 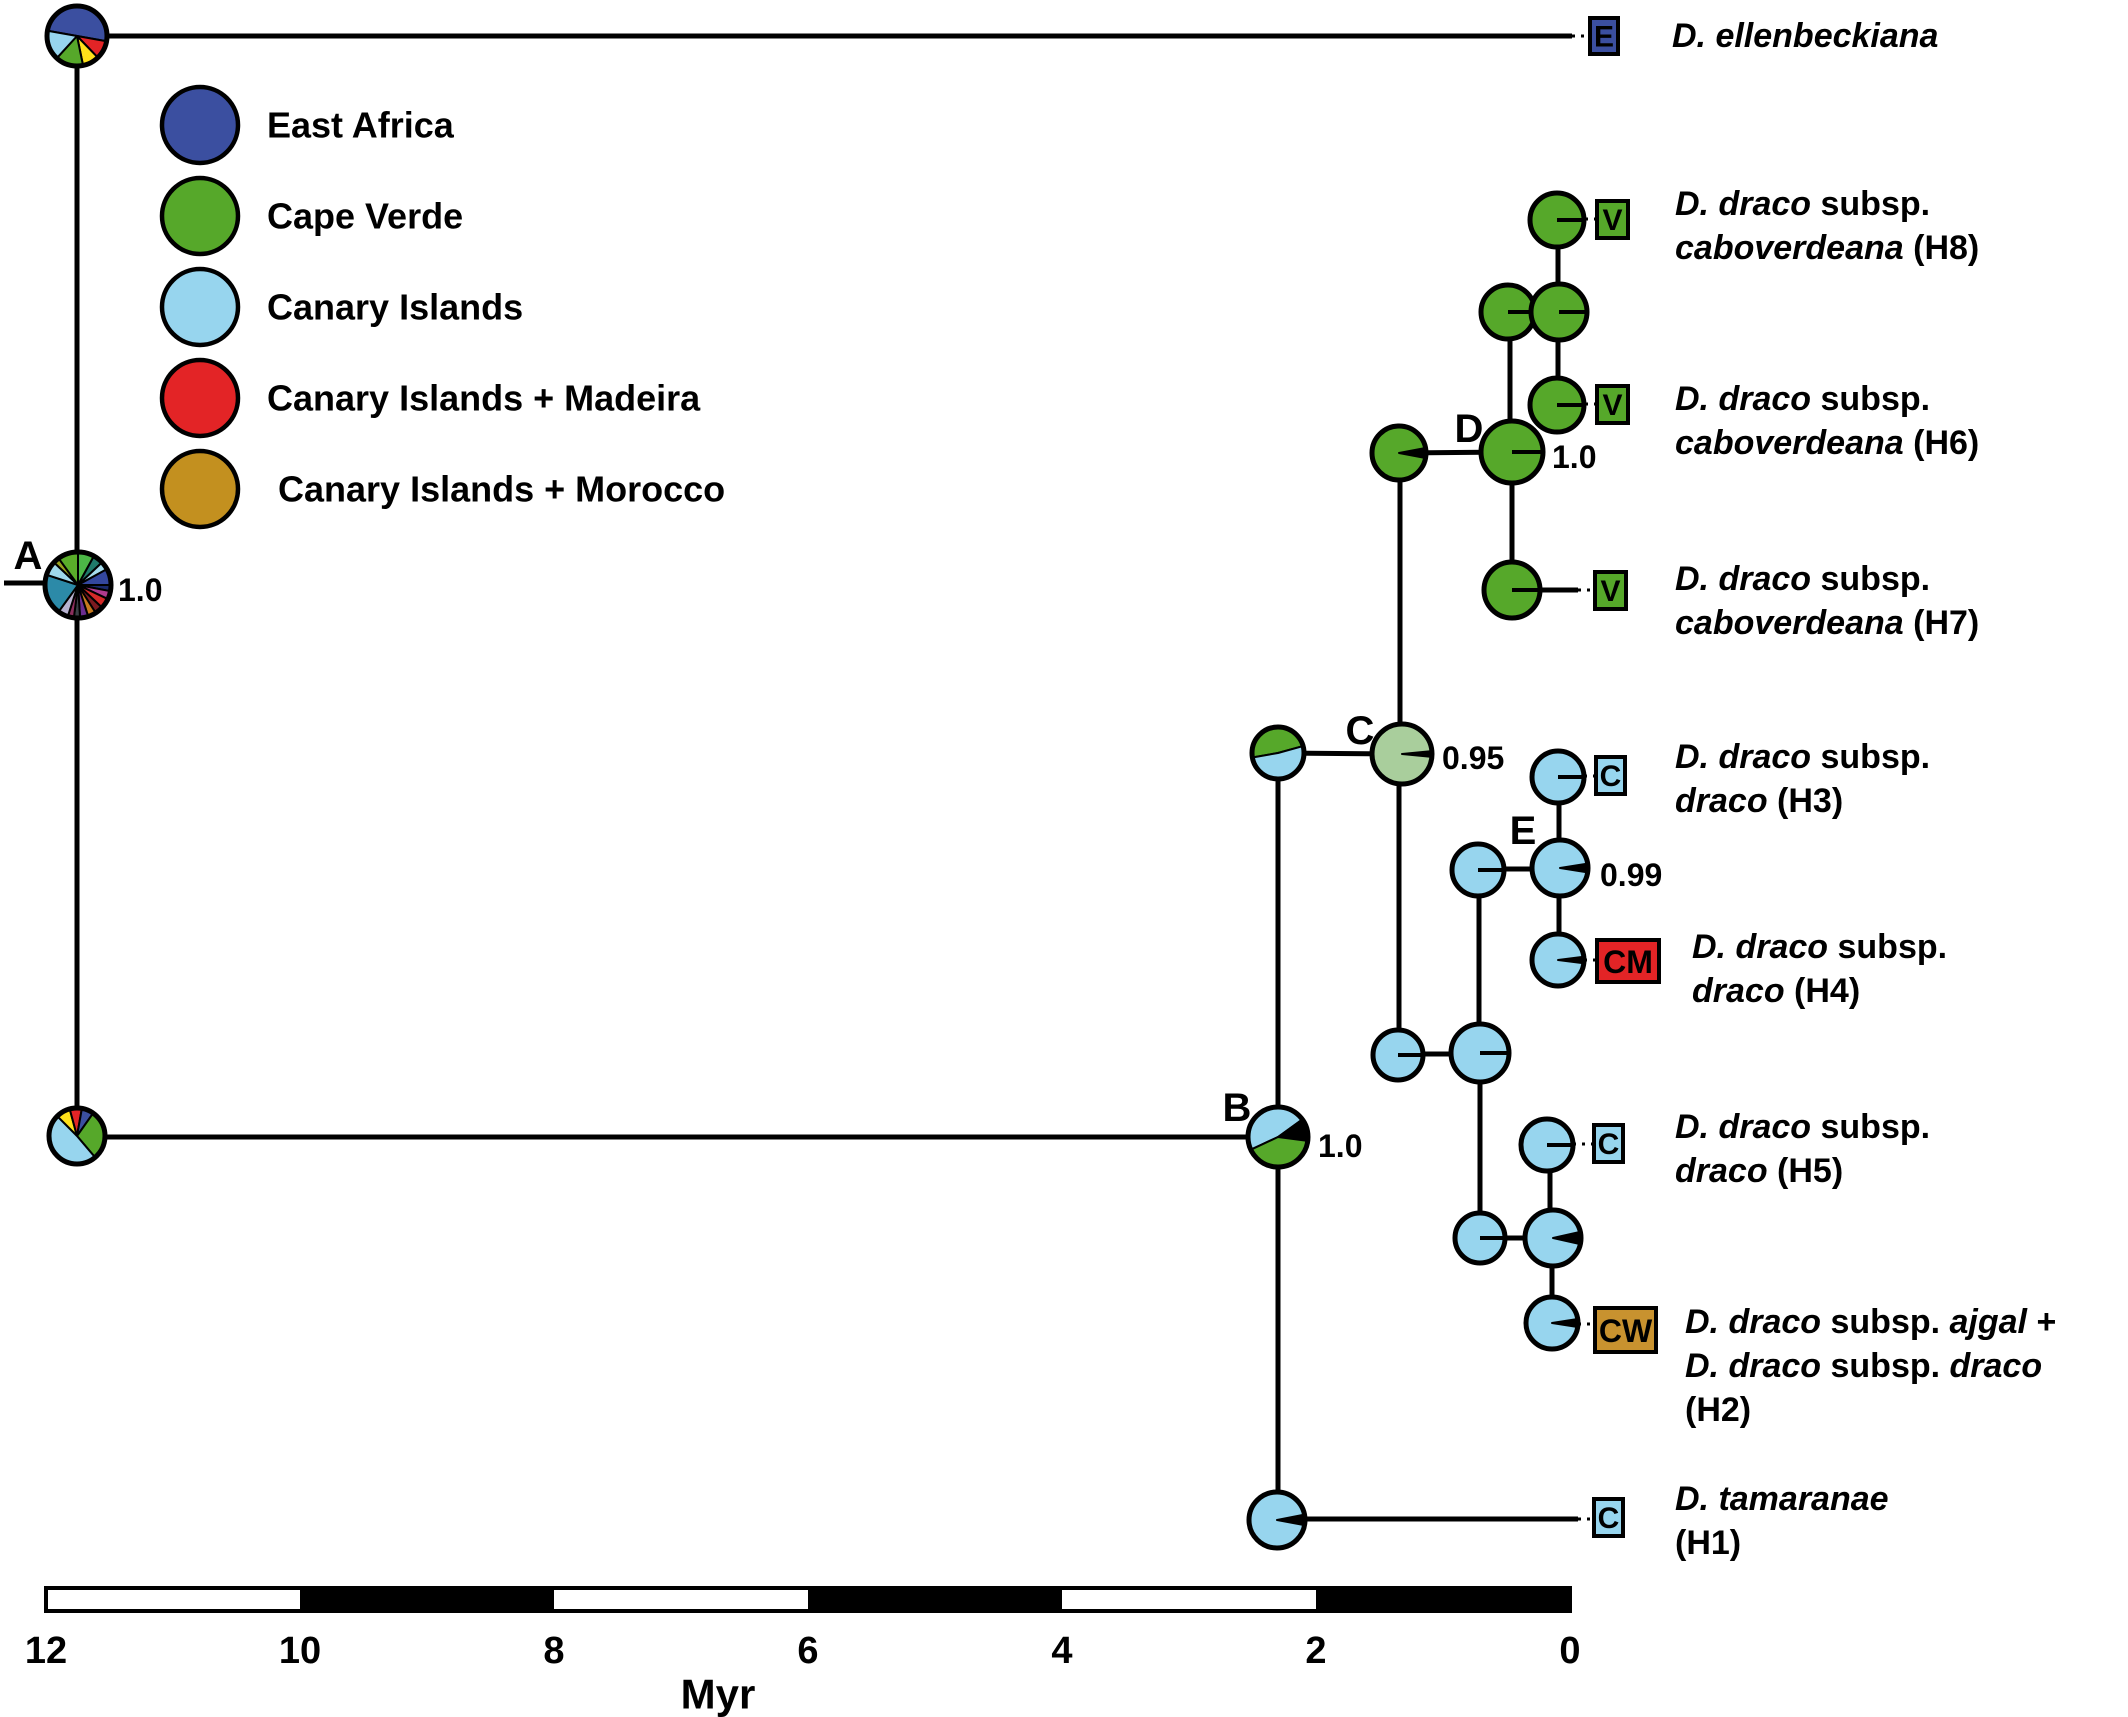 I want to click on tip-label-H7-line1: D. draco subsp., so click(x=1802, y=579).